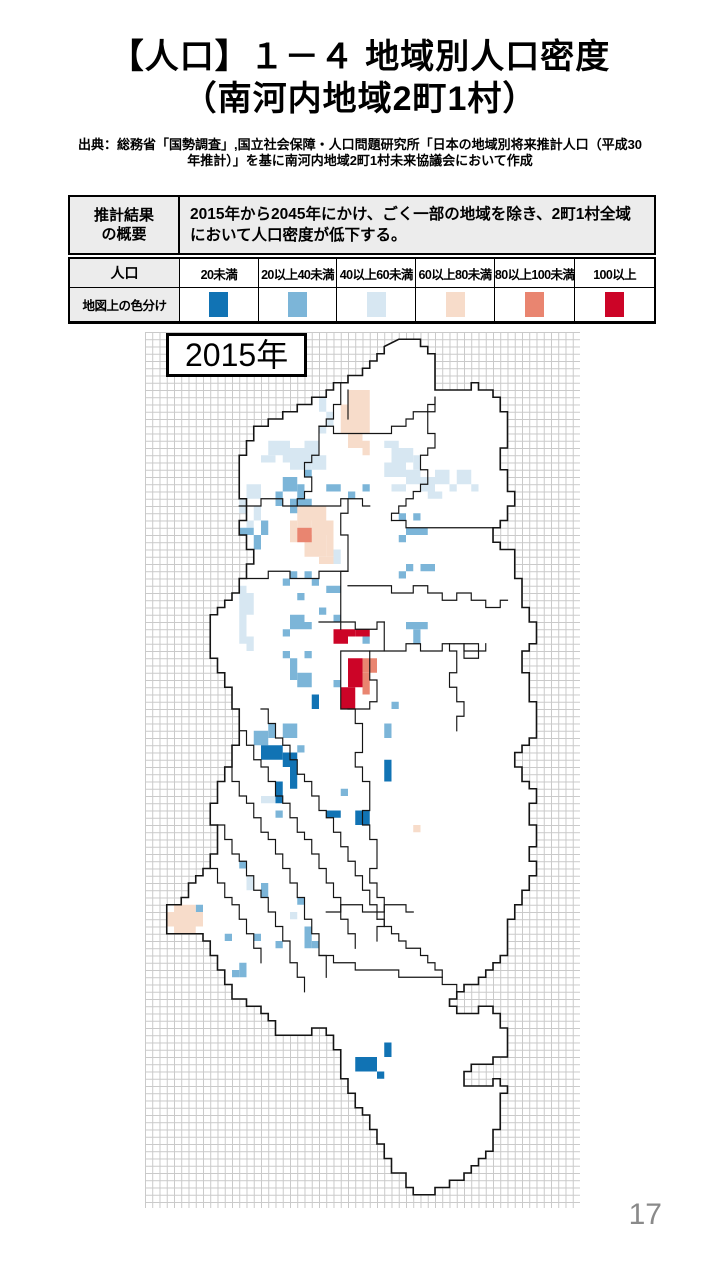 The width and height of the screenshot is (720, 1280). What do you see at coordinates (377, 273) in the screenshot?
I see `legend-category-label: 40以上60未満` at bounding box center [377, 273].